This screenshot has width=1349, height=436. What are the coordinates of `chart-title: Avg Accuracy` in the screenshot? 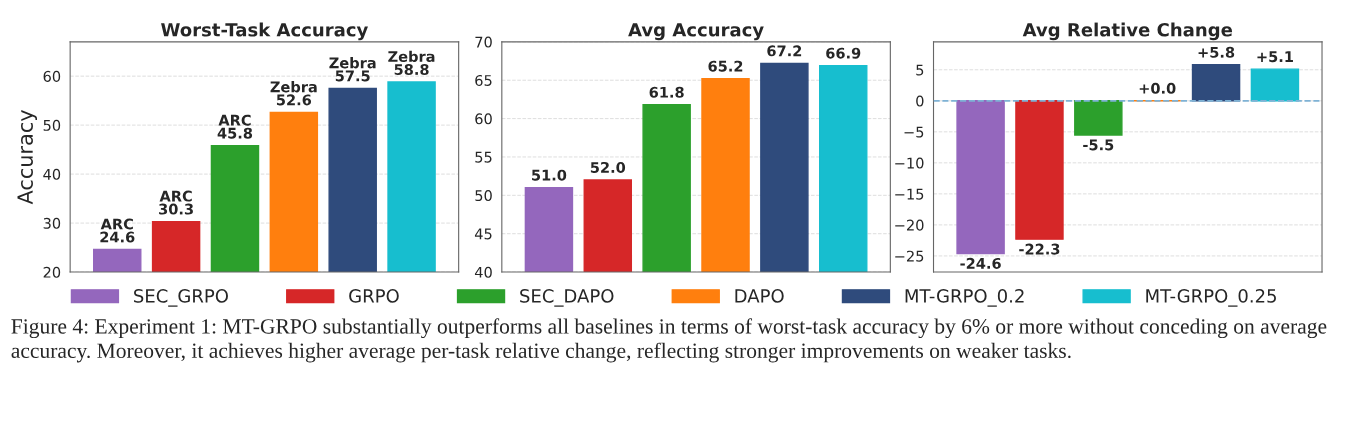 It's located at (696, 32).